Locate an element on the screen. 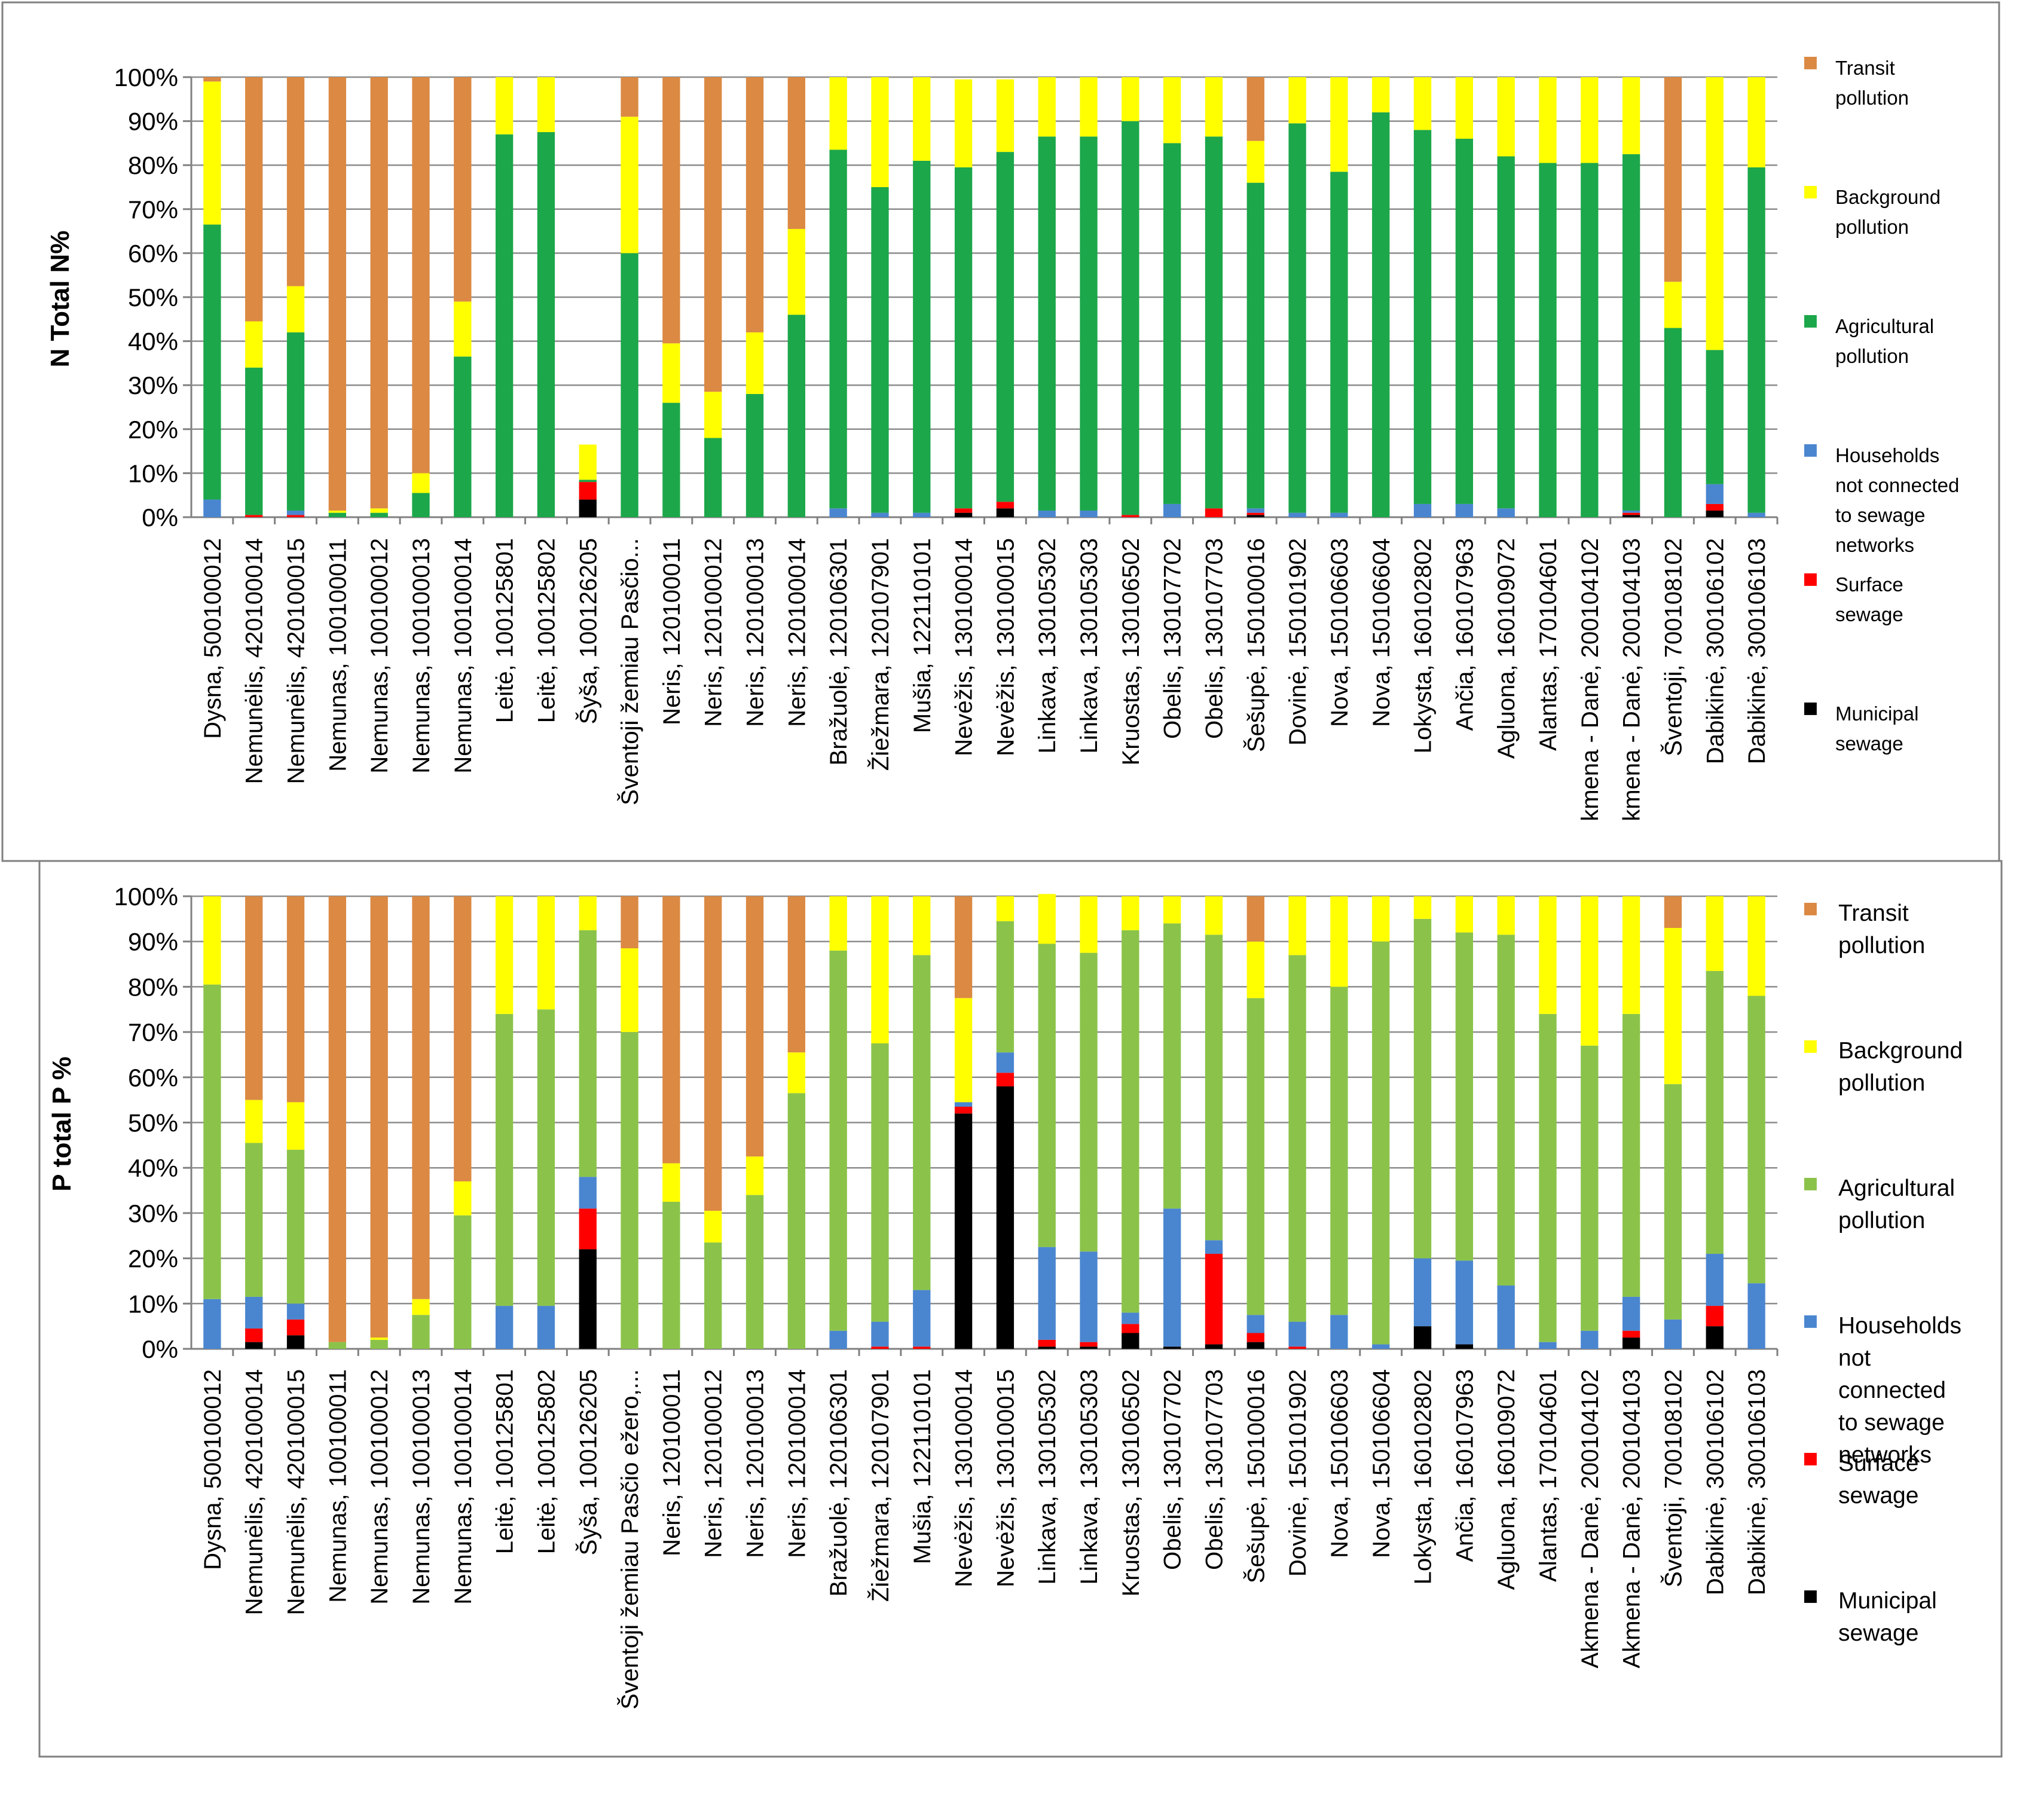 The height and width of the screenshot is (1820, 2032). y-tick-label: 0% is located at coordinates (160, 517).